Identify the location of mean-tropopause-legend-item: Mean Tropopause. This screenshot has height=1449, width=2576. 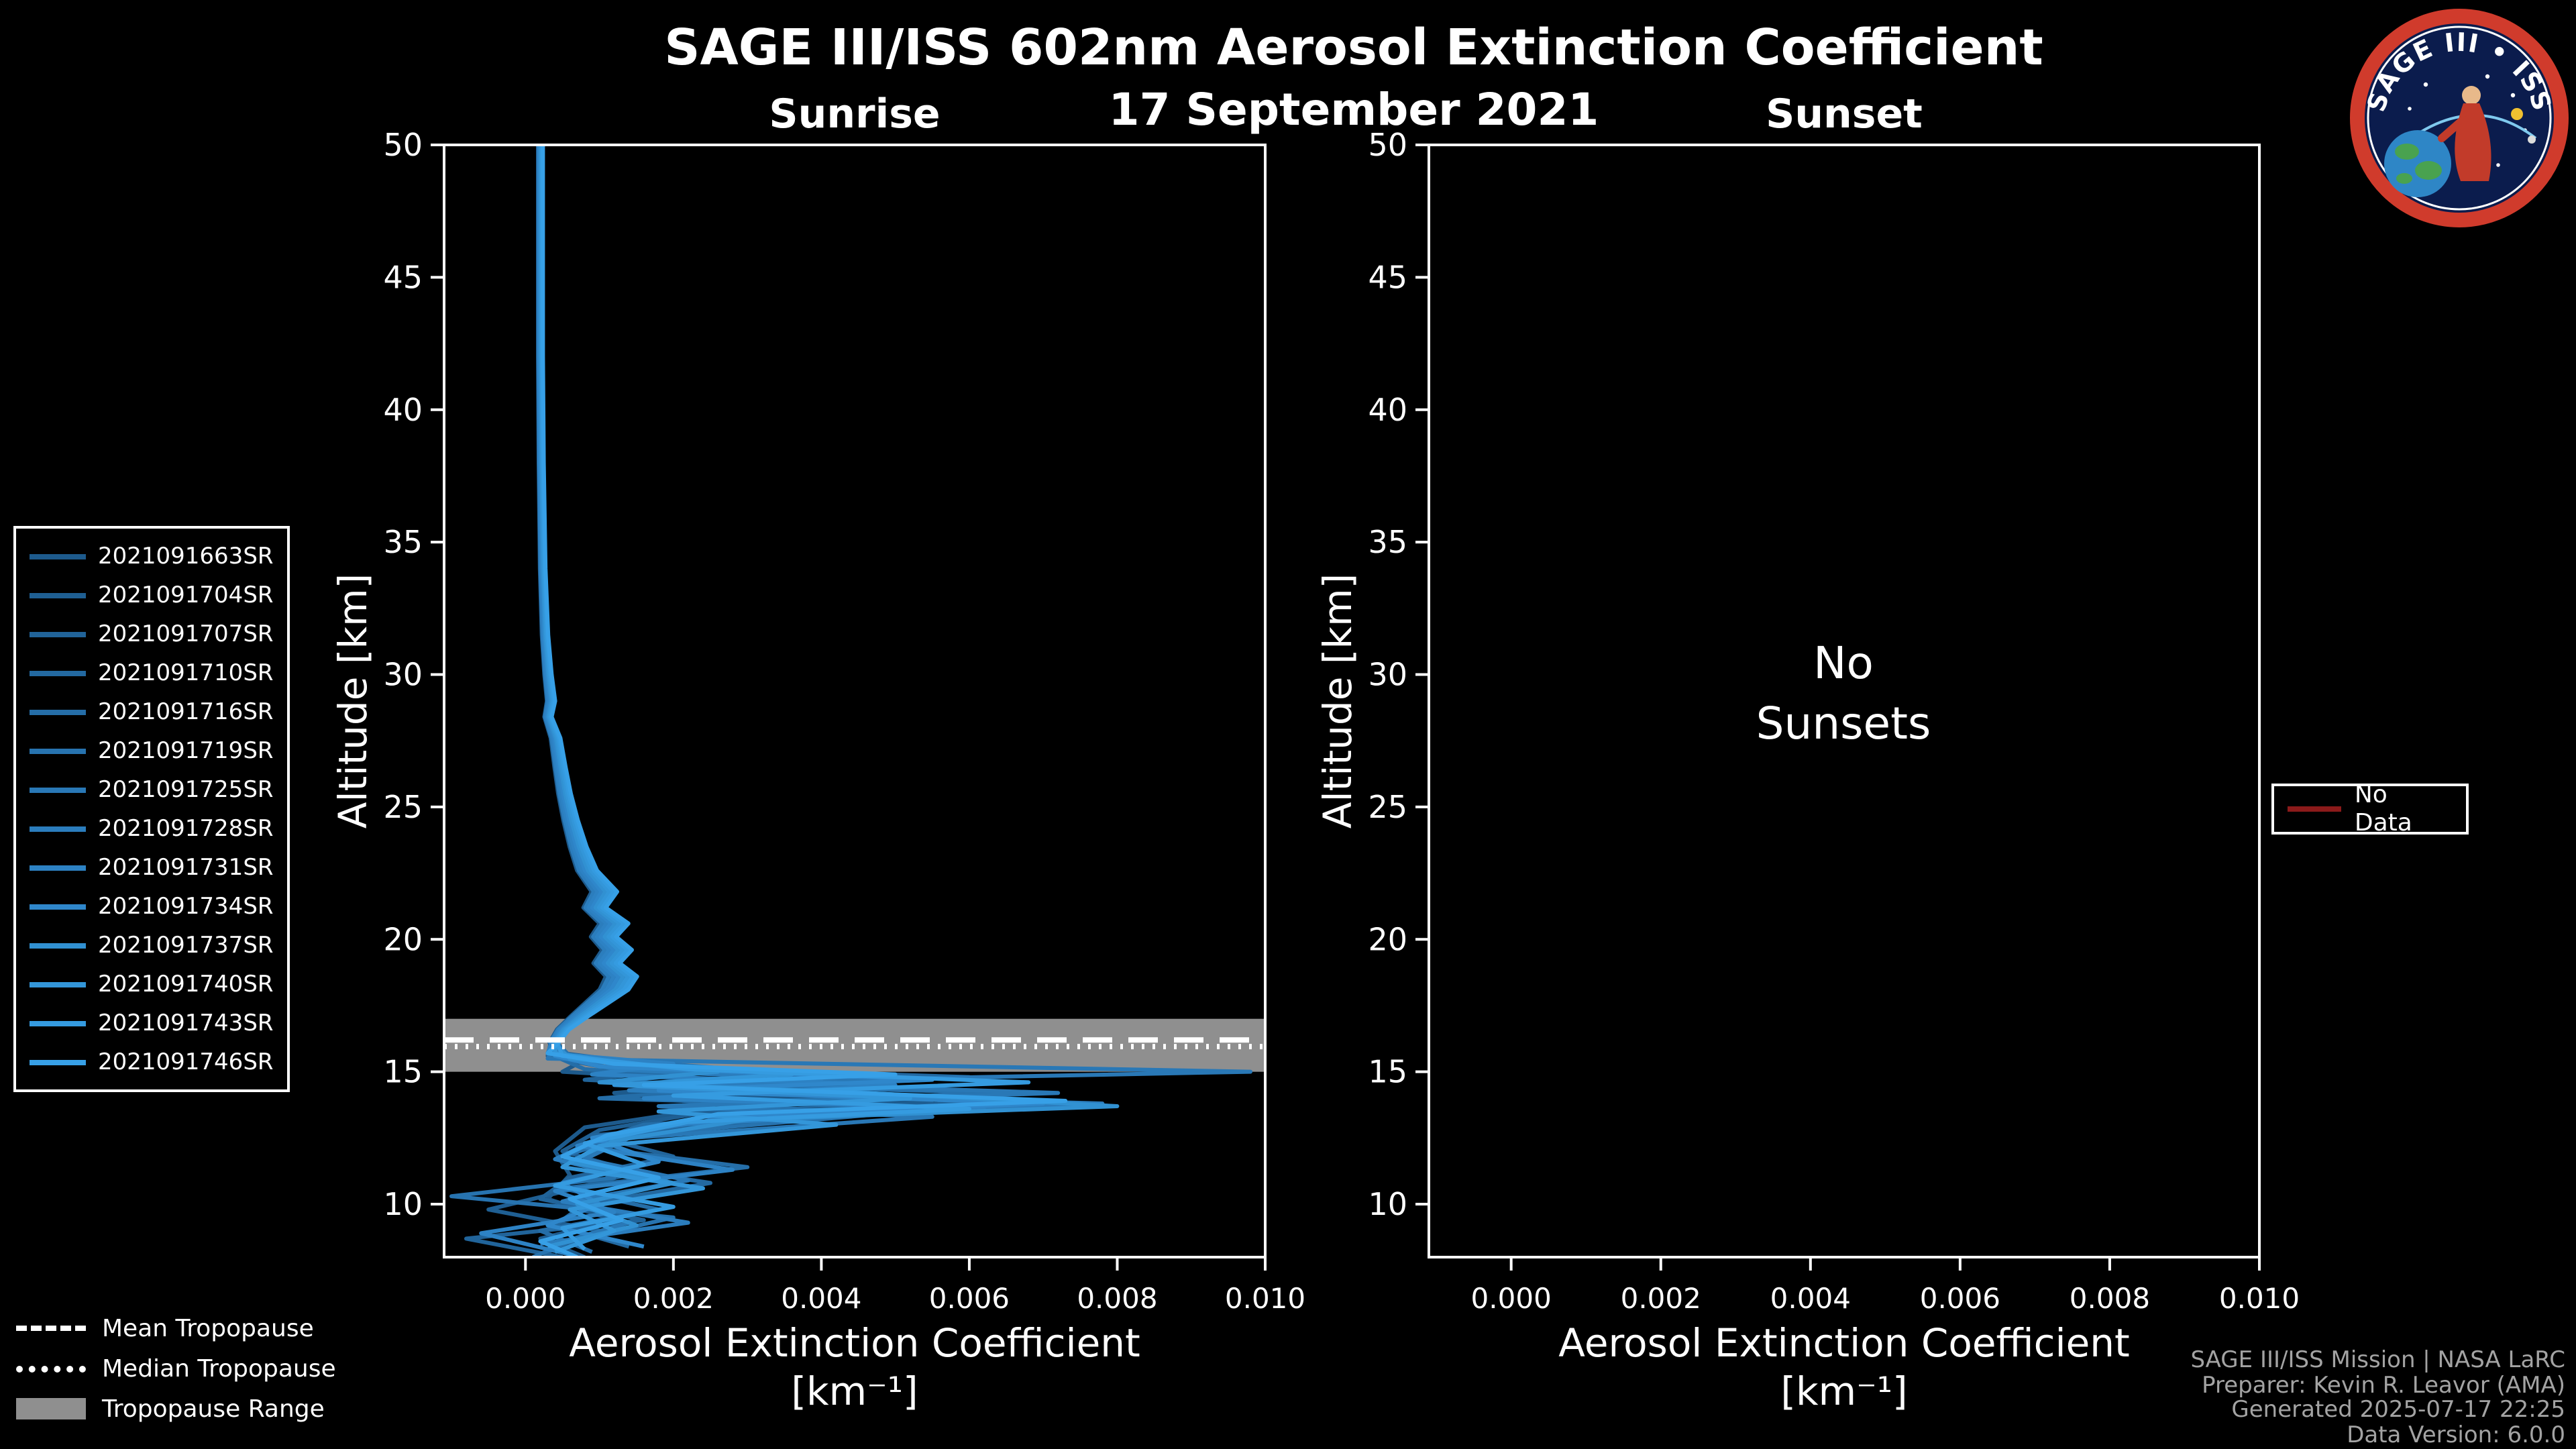
(176, 1328).